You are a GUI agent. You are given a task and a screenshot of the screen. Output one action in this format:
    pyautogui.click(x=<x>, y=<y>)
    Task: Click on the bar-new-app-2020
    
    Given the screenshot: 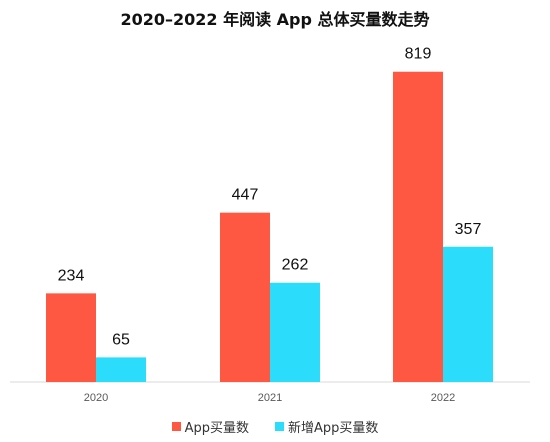 What is the action you would take?
    pyautogui.click(x=121, y=369)
    